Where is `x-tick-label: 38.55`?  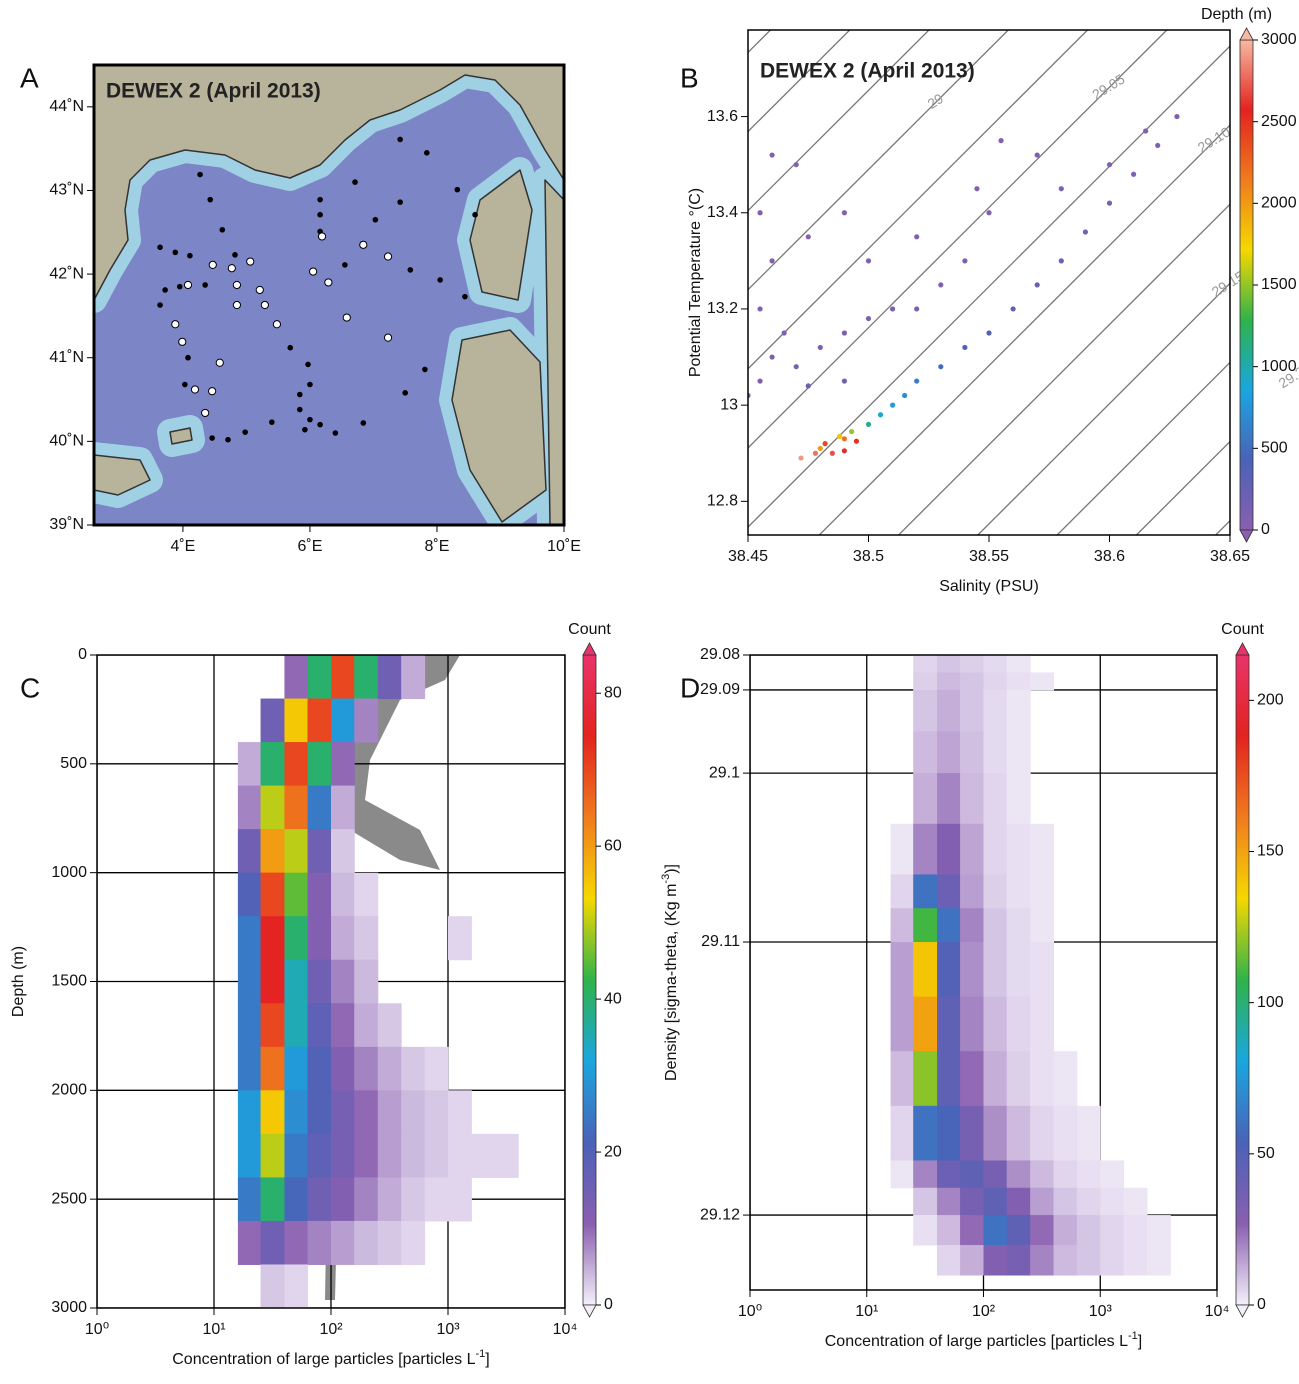
x-tick-label: 38.55 is located at coordinates (989, 556).